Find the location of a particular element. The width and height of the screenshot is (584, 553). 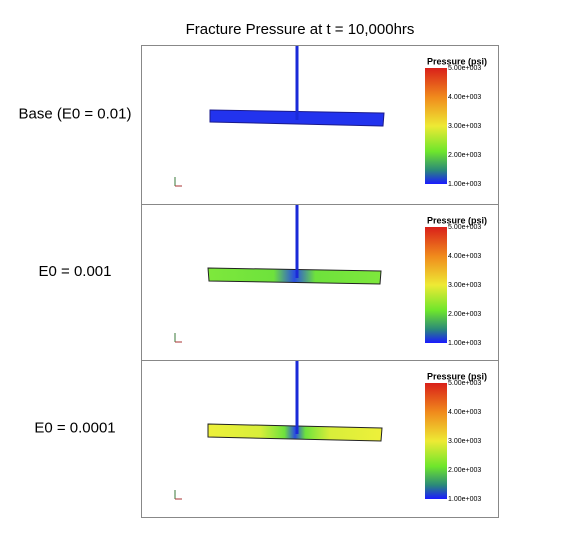

panel-label: E0 = 0.0001 is located at coordinates (74, 427).